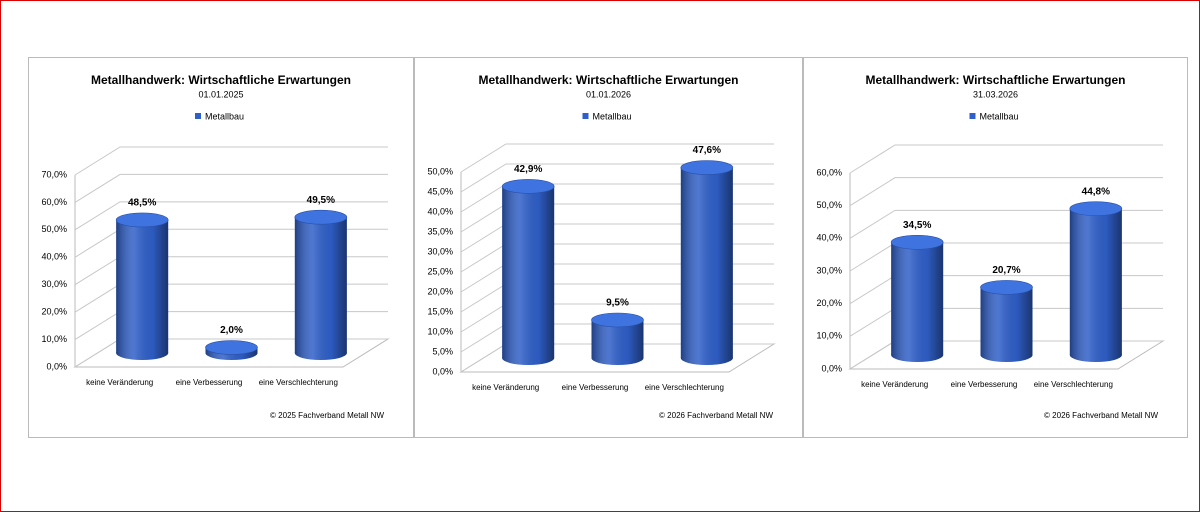  Describe the element at coordinates (608, 94) in the screenshot. I see `chart-subtitle: 01.01.2026` at that location.